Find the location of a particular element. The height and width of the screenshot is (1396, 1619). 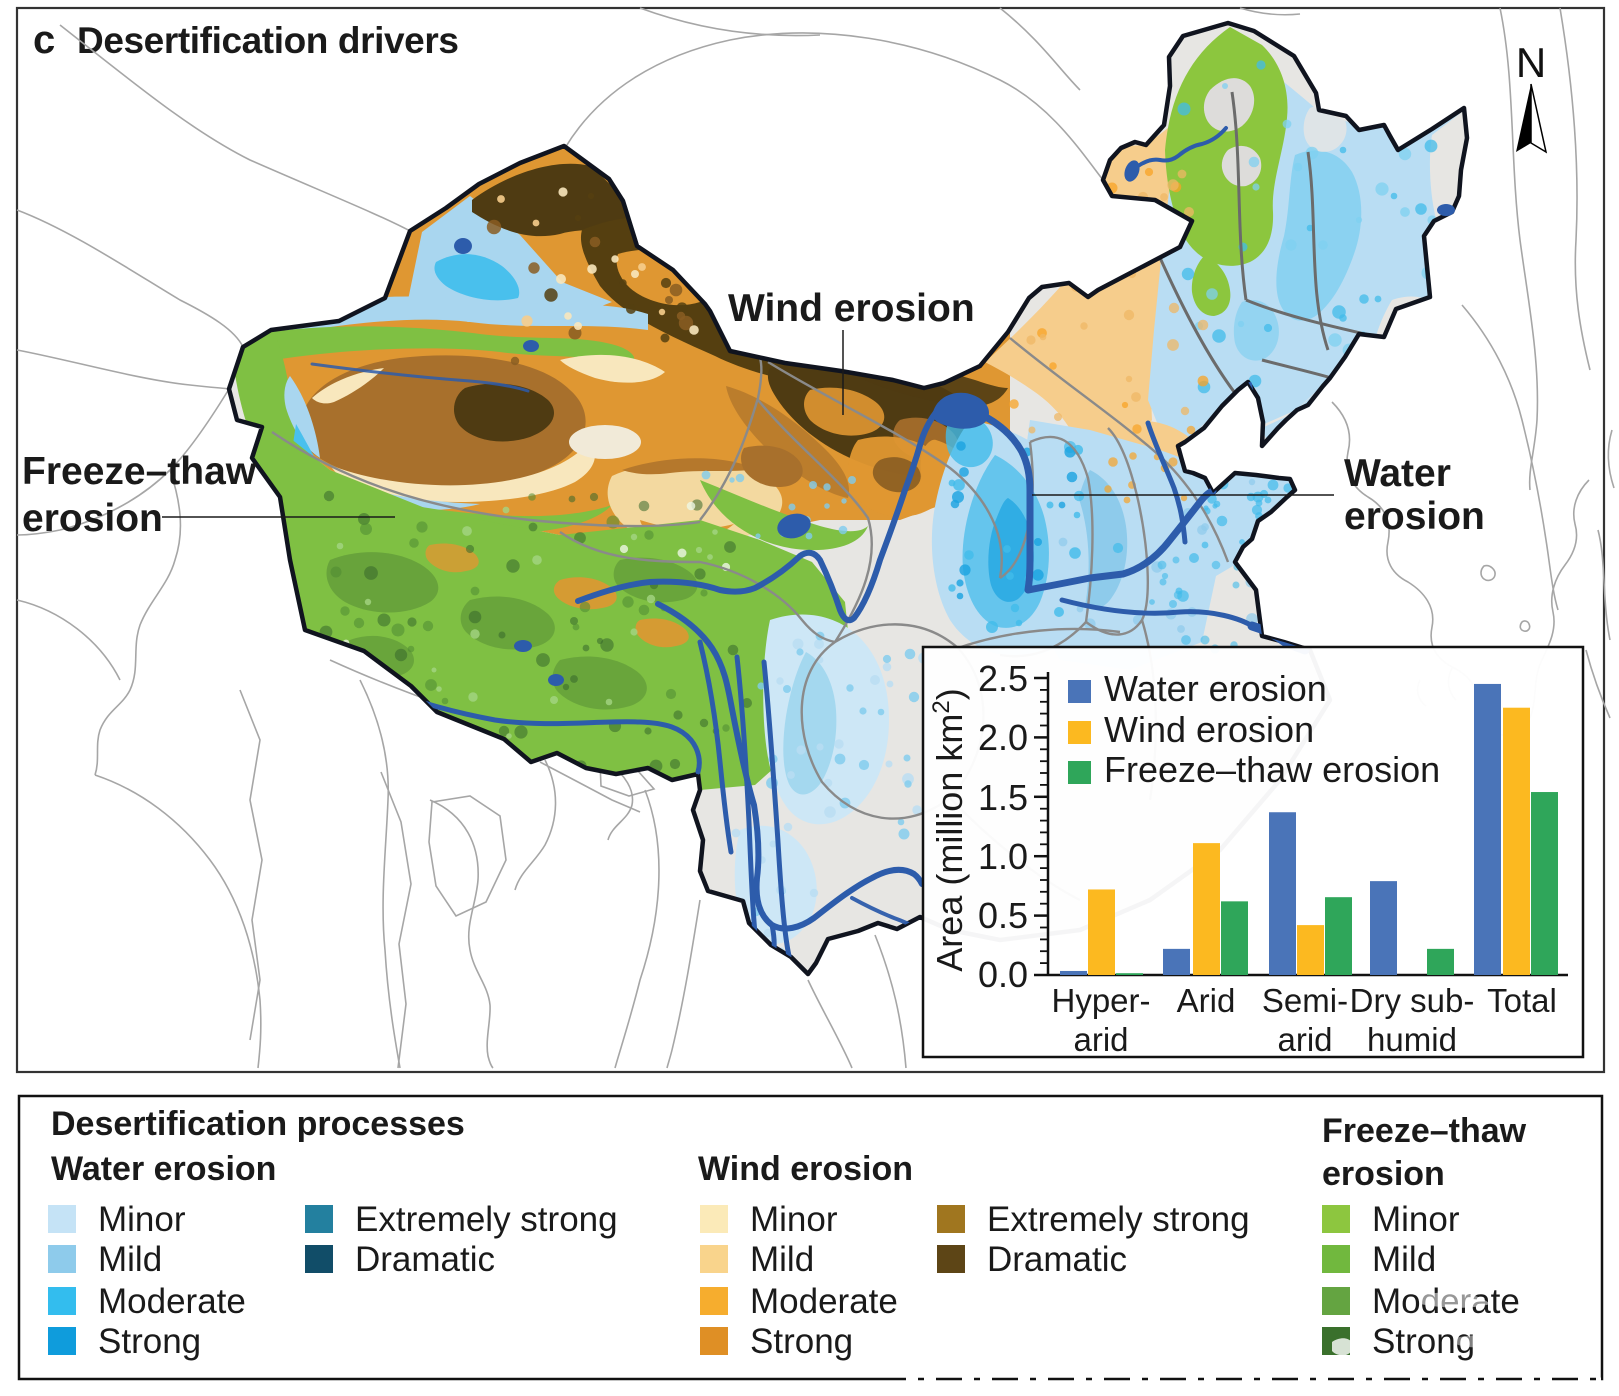

svg-text: Freeze–thaw erosion is located at coordinates (1272, 769).